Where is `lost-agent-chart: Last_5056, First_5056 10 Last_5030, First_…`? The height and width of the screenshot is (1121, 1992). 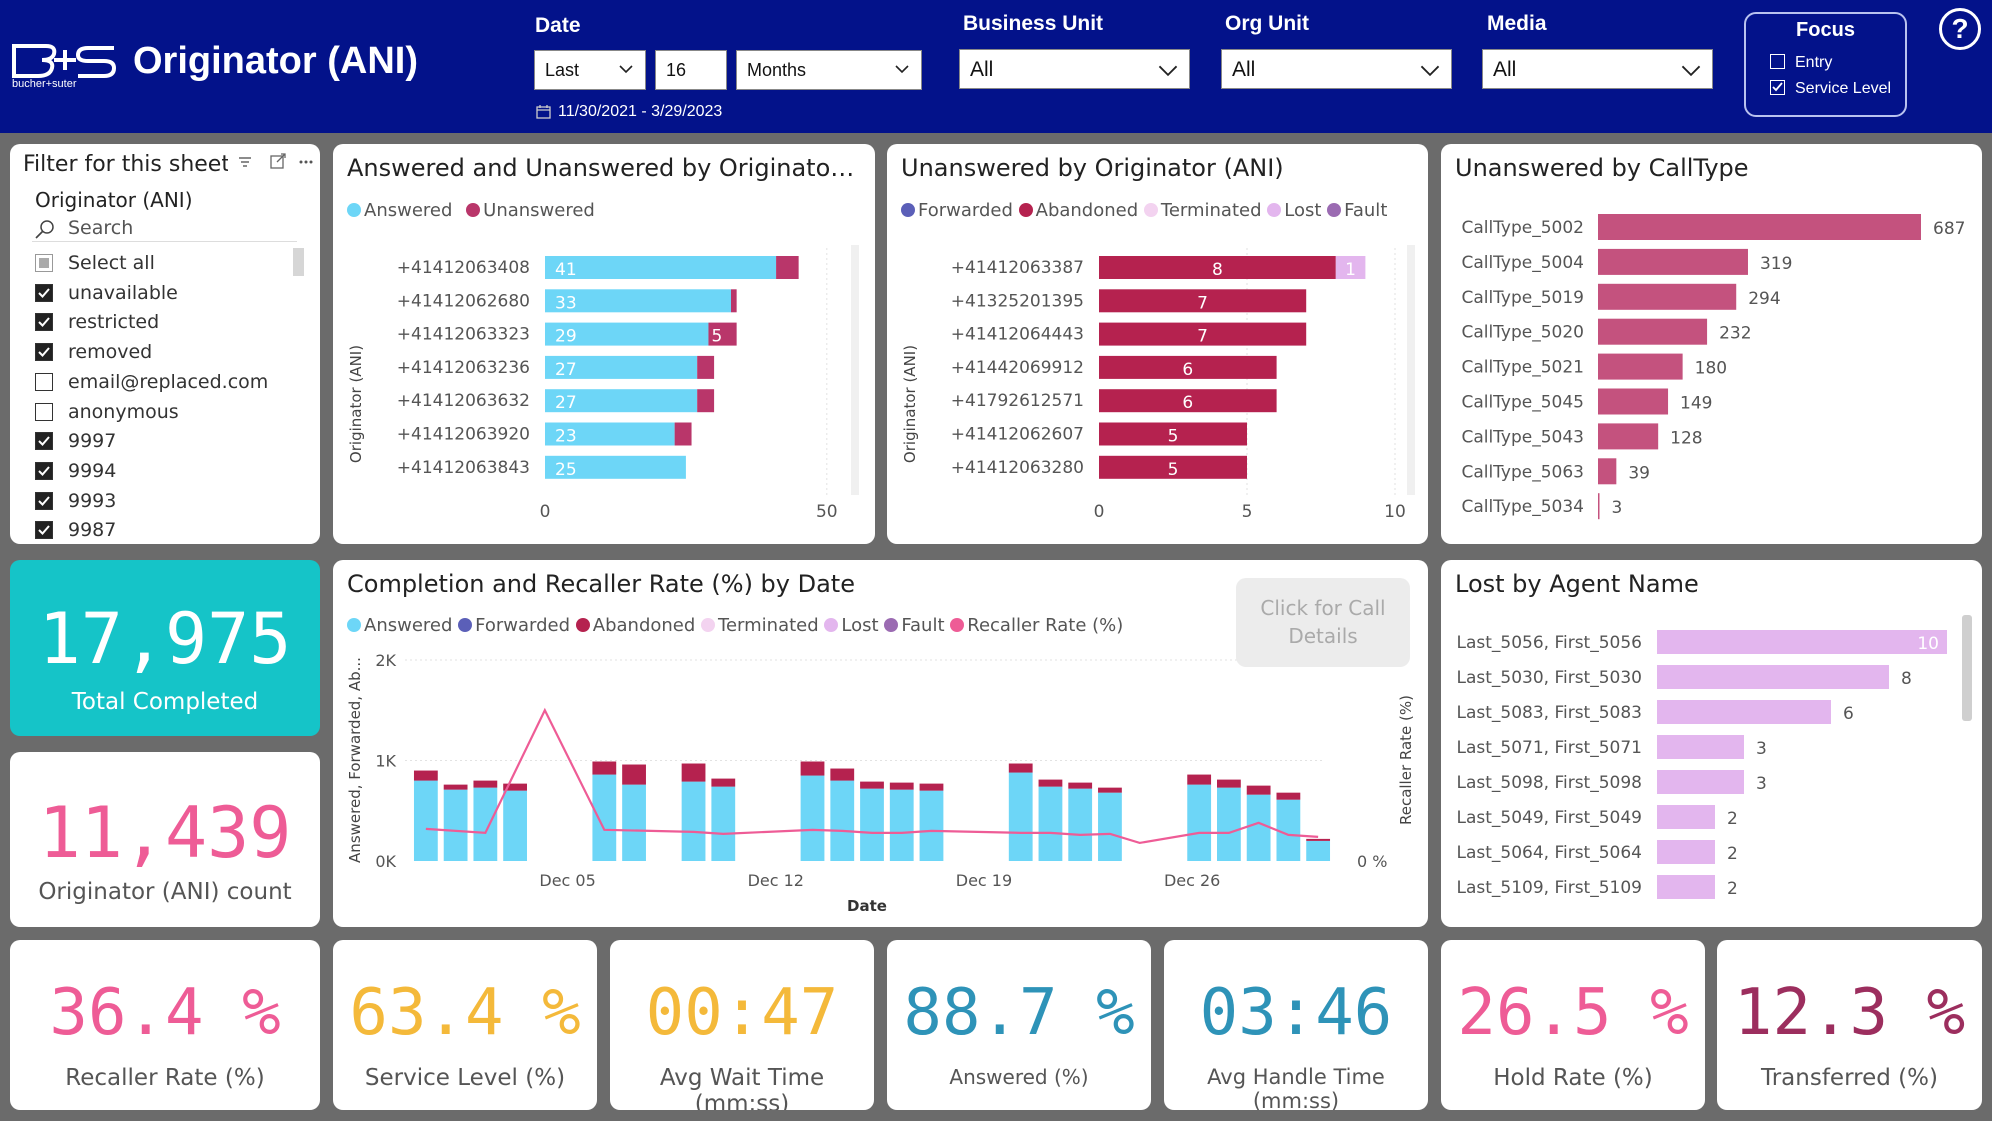
lost-agent-chart: Last_5056, First_5056 10 Last_5030, First_… is located at coordinates (1701, 764).